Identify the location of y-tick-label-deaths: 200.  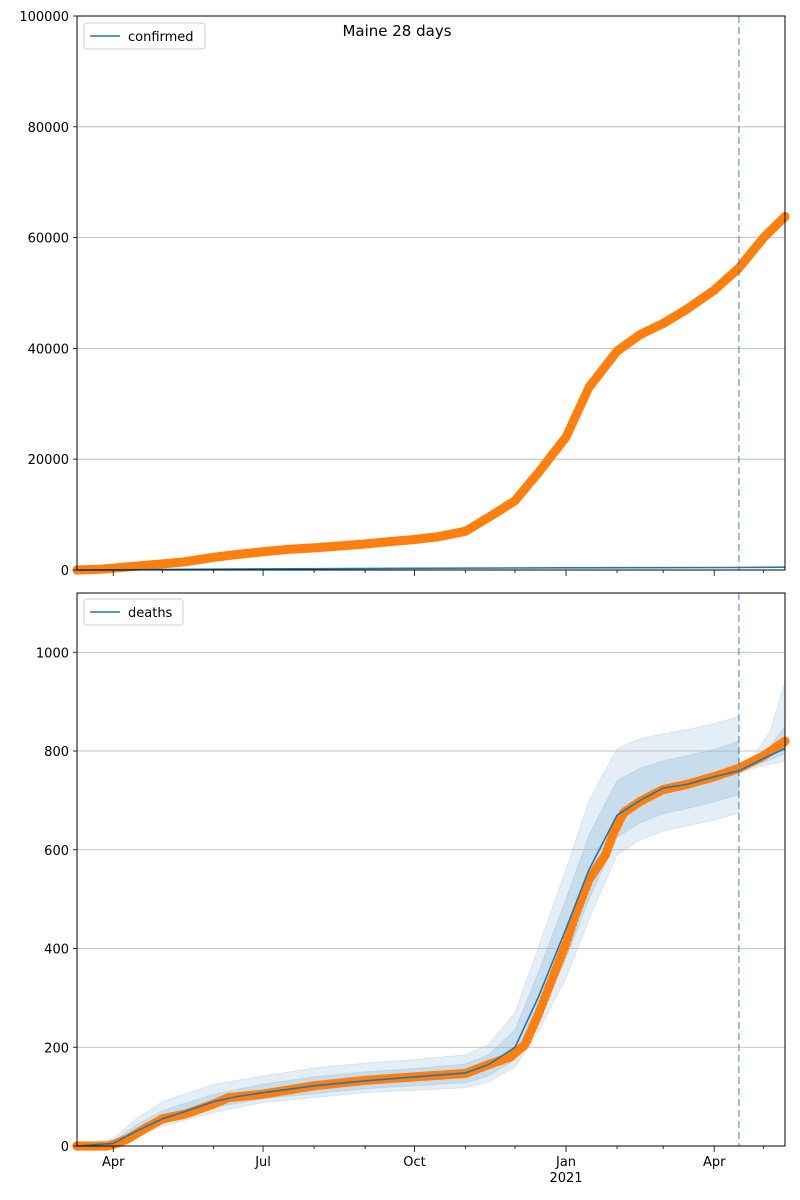
(56, 1048).